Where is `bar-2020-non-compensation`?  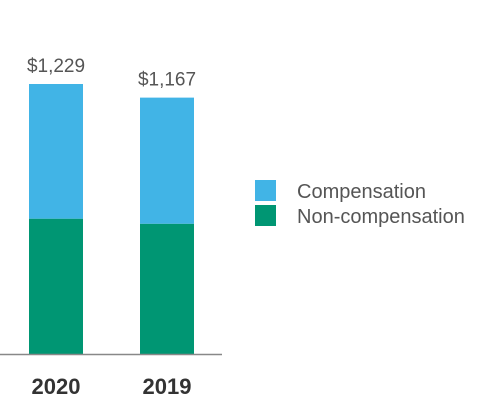 bar-2020-non-compensation is located at coordinates (56, 286).